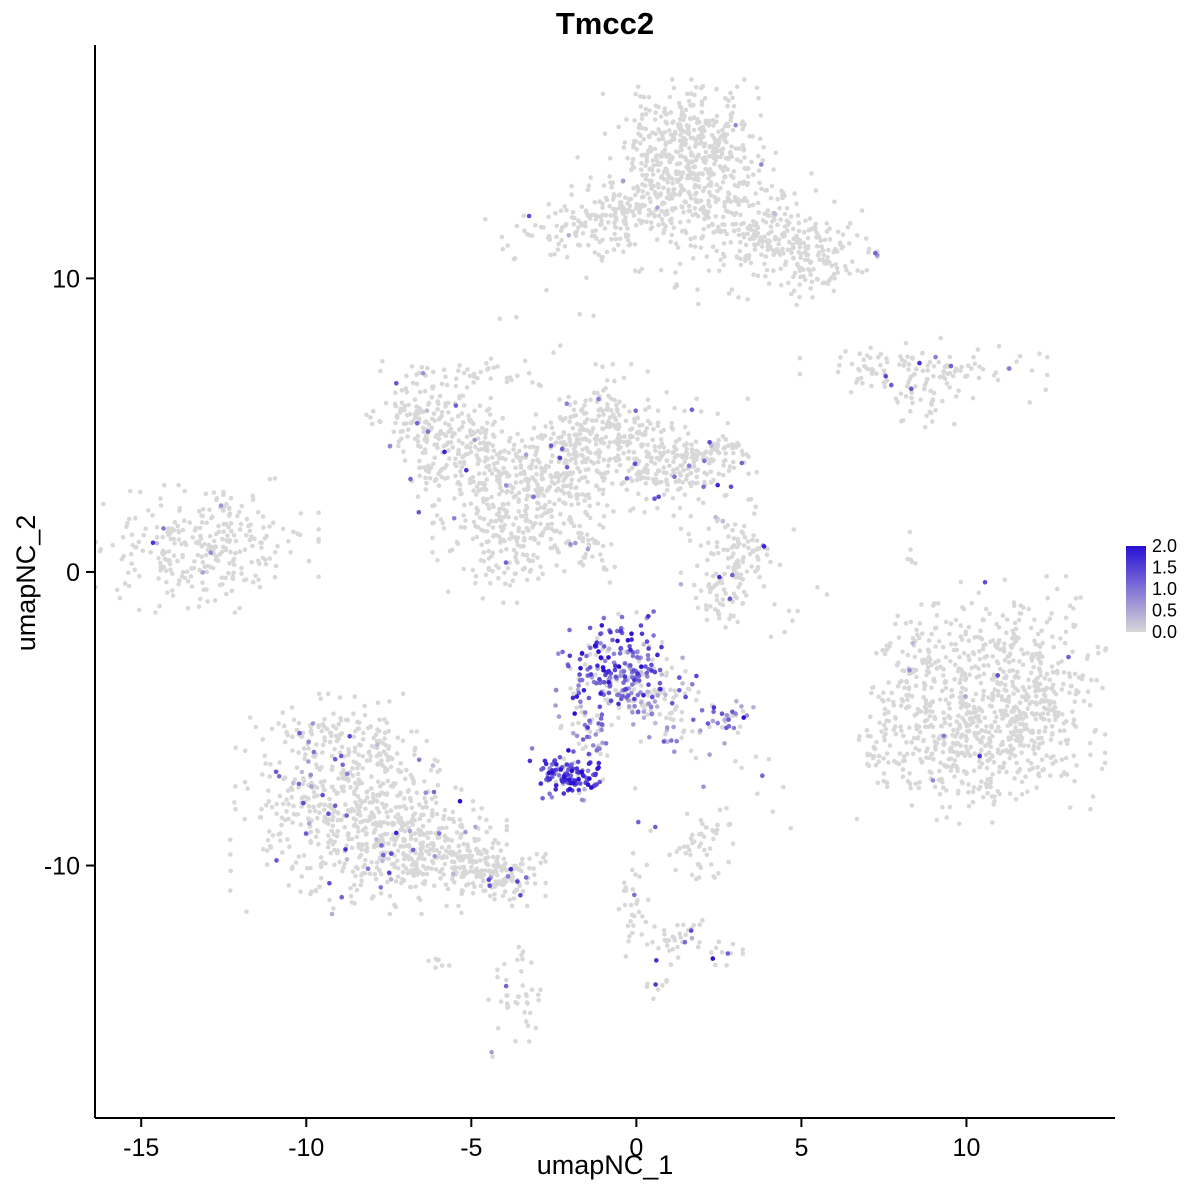  I want to click on x-tick-label: 5, so click(801, 1148).